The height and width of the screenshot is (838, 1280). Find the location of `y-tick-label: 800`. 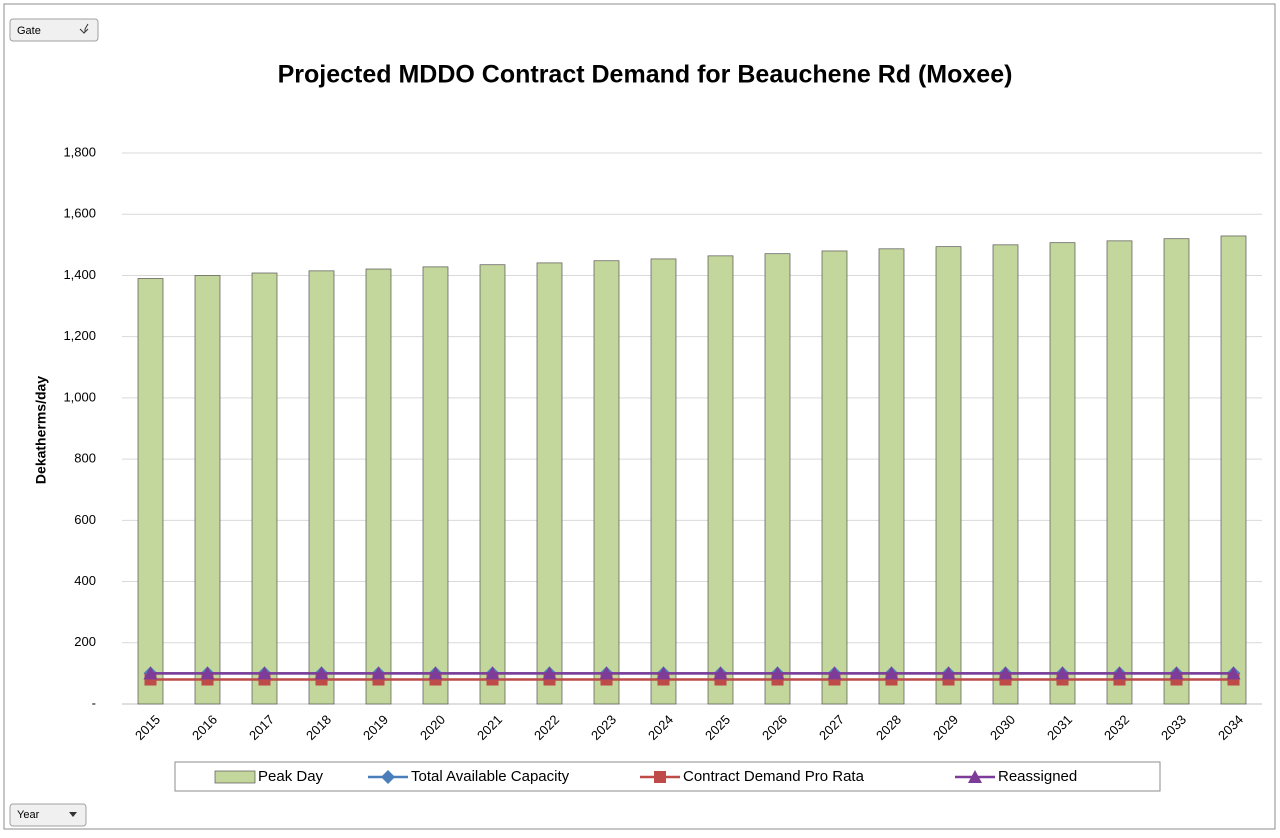

y-tick-label: 800 is located at coordinates (85, 458).